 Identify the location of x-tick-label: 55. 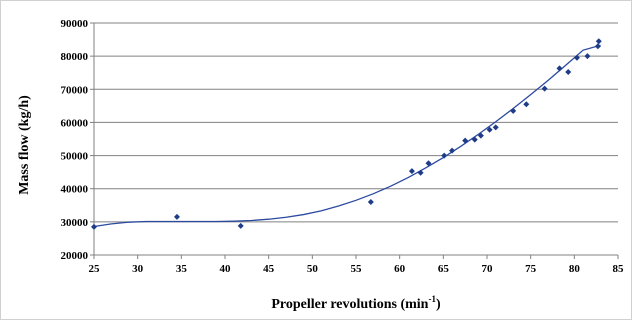
(357, 269).